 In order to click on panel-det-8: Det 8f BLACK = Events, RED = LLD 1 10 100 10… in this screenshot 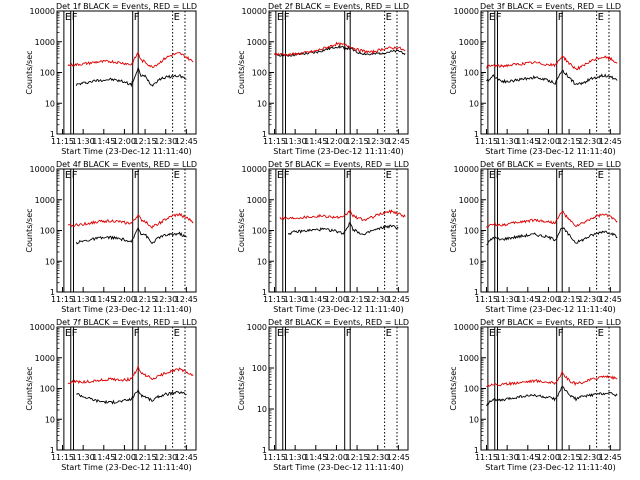, I will do `click(323, 395)`.